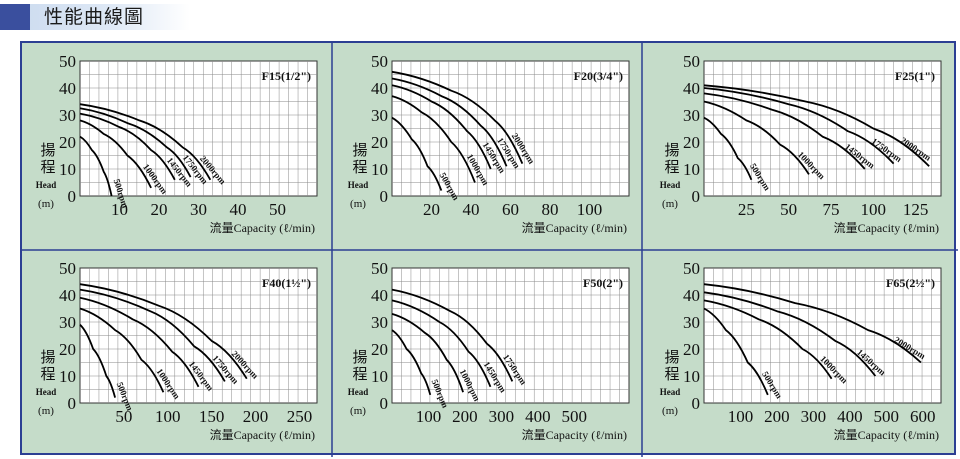  I want to click on section-header: 性能曲線圖, so click(480, 19).